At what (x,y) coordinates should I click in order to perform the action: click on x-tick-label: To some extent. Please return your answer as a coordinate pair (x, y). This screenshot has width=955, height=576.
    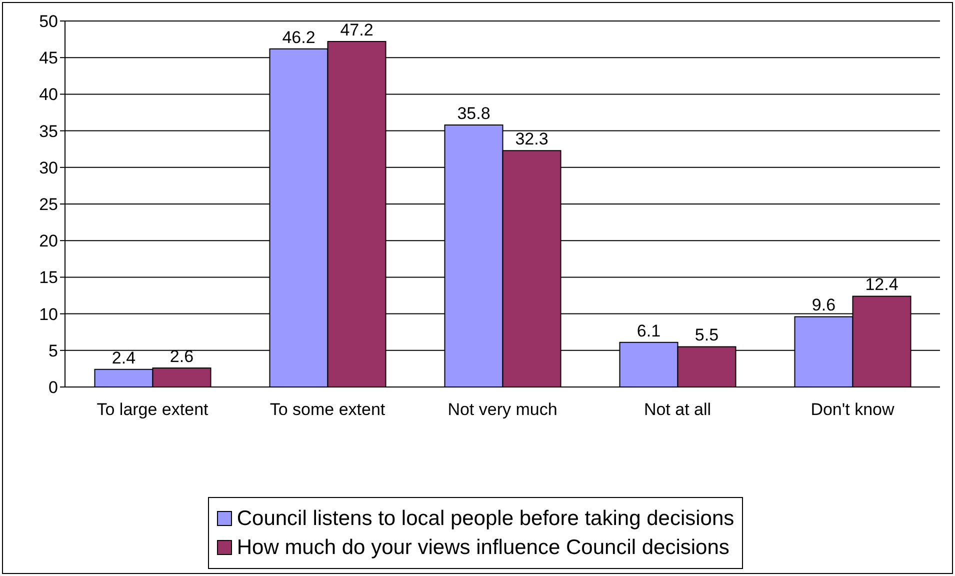
    Looking at the image, I should click on (328, 410).